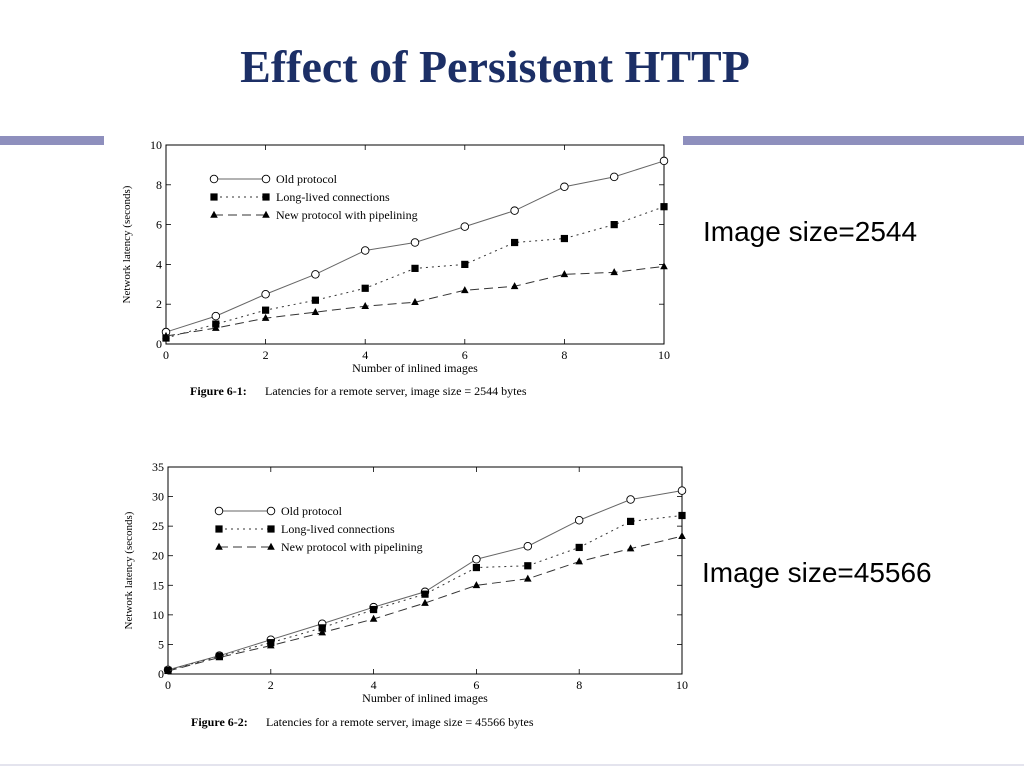 The width and height of the screenshot is (1024, 768). I want to click on slide-title: Effect of Persistent HTTP, so click(495, 66).